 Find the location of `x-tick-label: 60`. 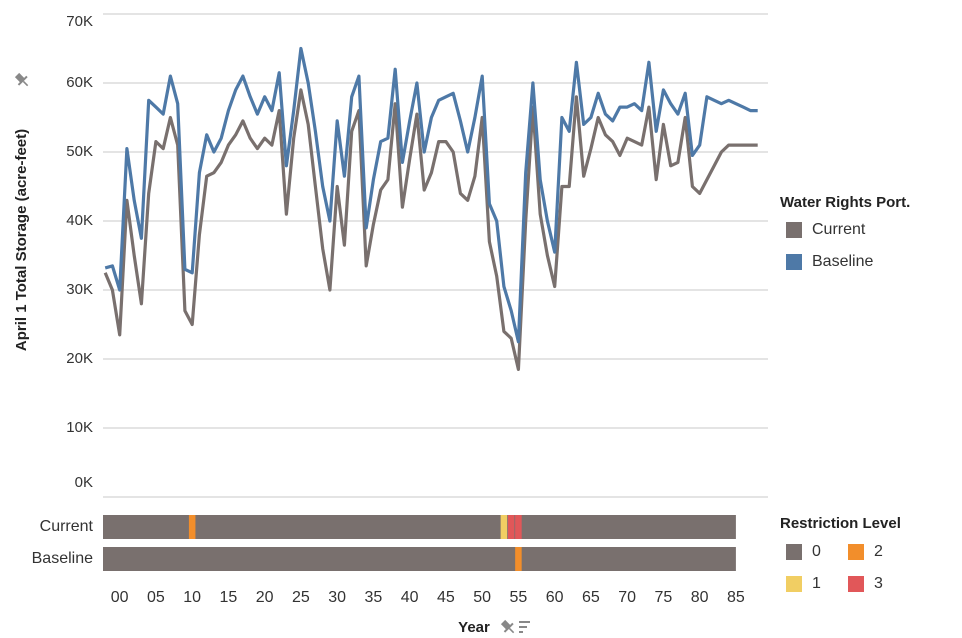

x-tick-label: 60 is located at coordinates (555, 597).